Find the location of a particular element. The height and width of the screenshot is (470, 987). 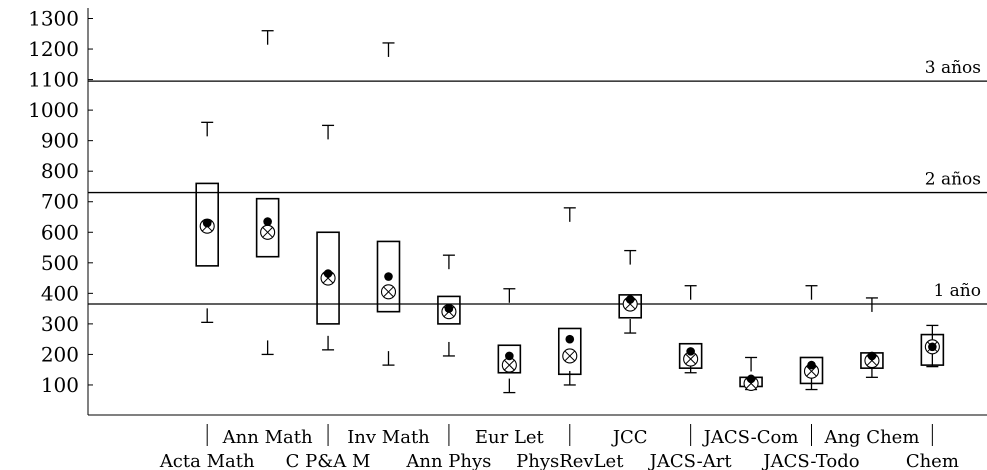

y-tick-label: 300 is located at coordinates (60, 324).